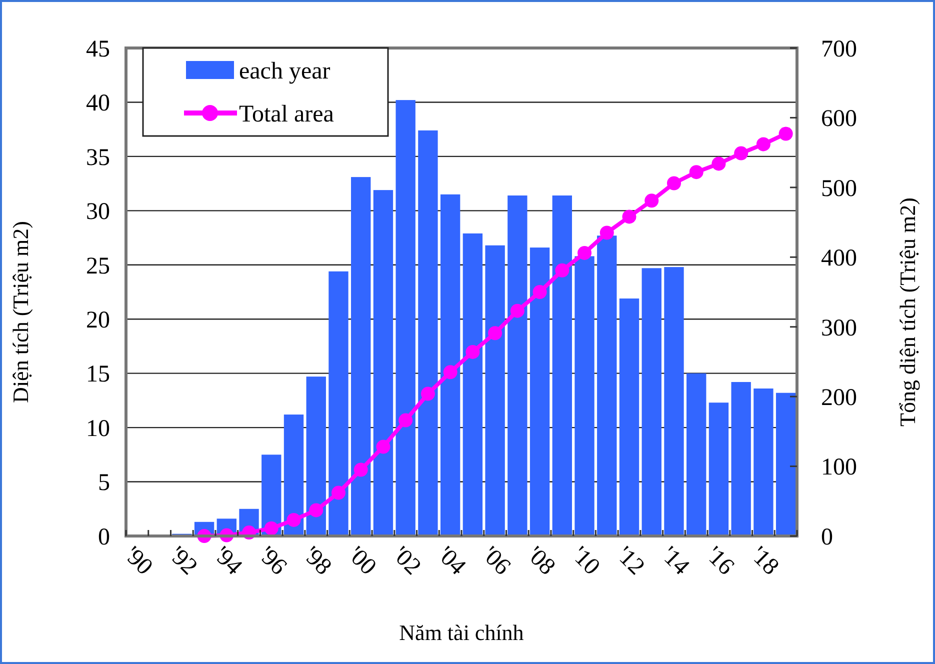  I want to click on x-tick-label: '10, so click(585, 561).